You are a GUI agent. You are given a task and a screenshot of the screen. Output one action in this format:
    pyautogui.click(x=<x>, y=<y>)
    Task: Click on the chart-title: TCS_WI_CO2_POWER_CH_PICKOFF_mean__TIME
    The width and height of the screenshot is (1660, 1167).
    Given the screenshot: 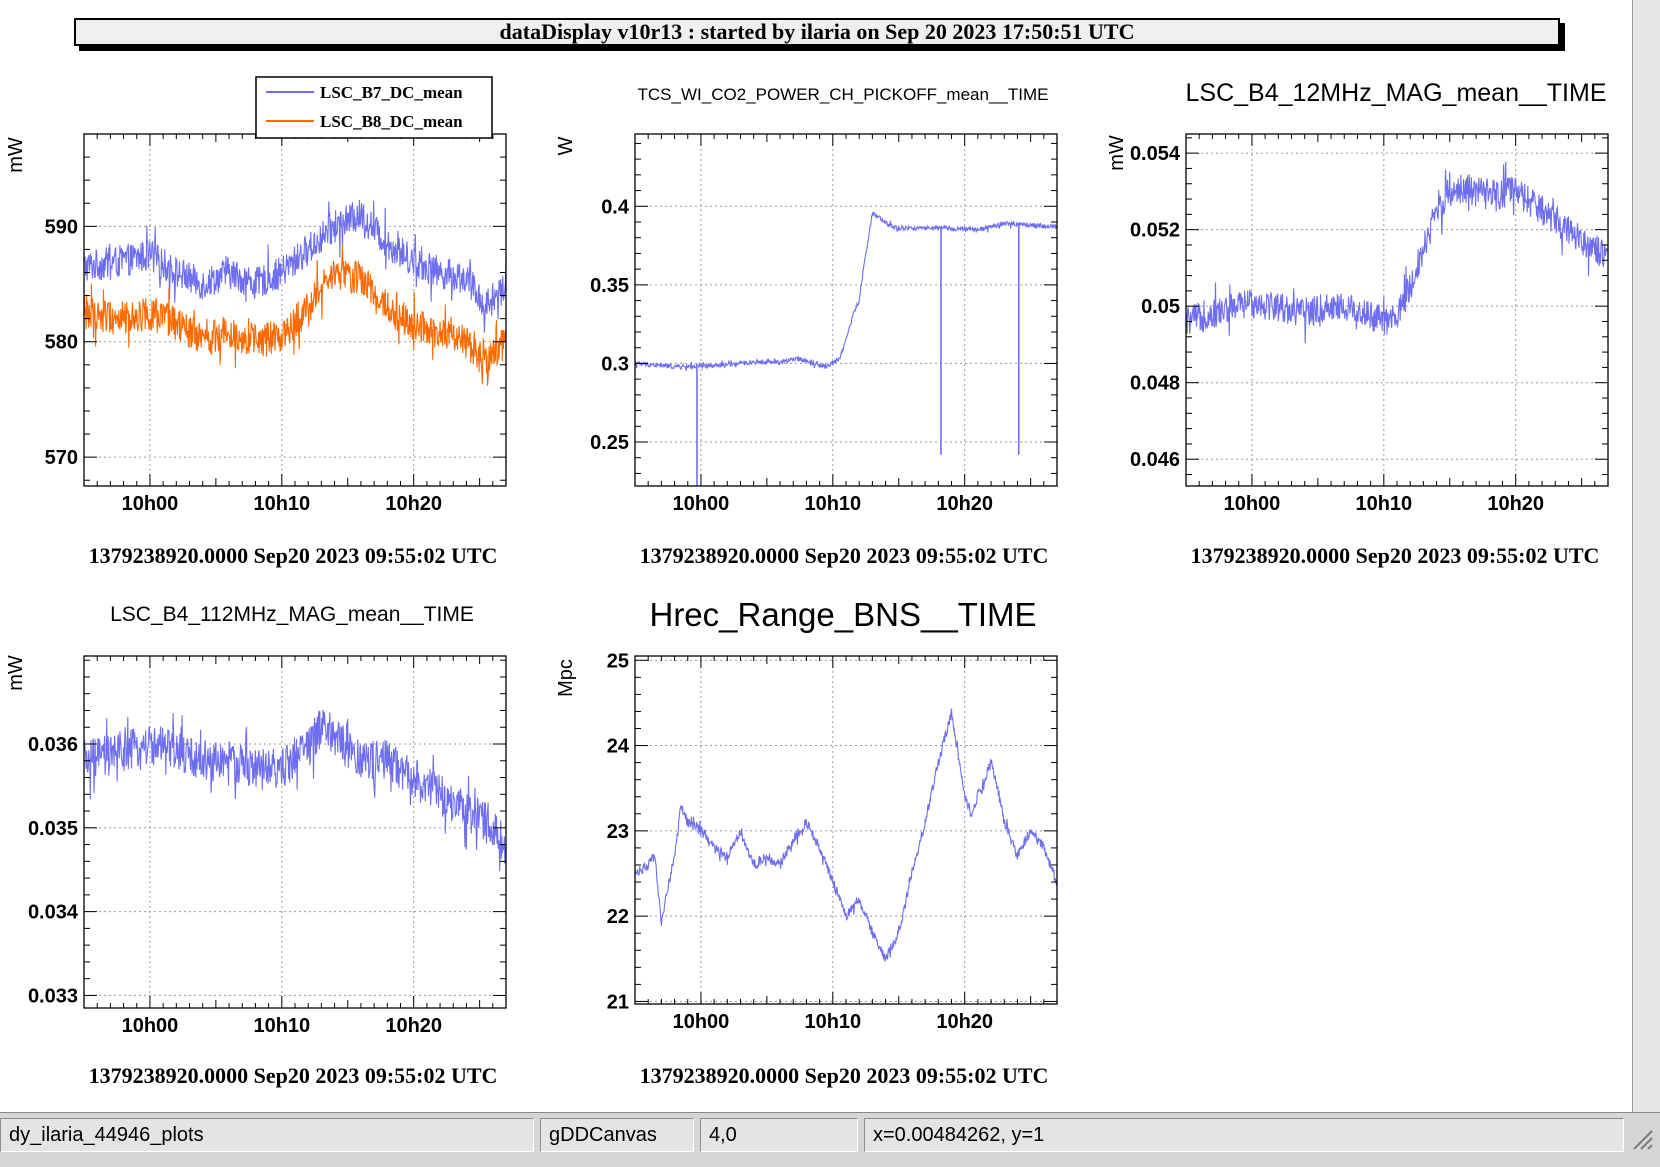 What is the action you would take?
    pyautogui.click(x=843, y=94)
    